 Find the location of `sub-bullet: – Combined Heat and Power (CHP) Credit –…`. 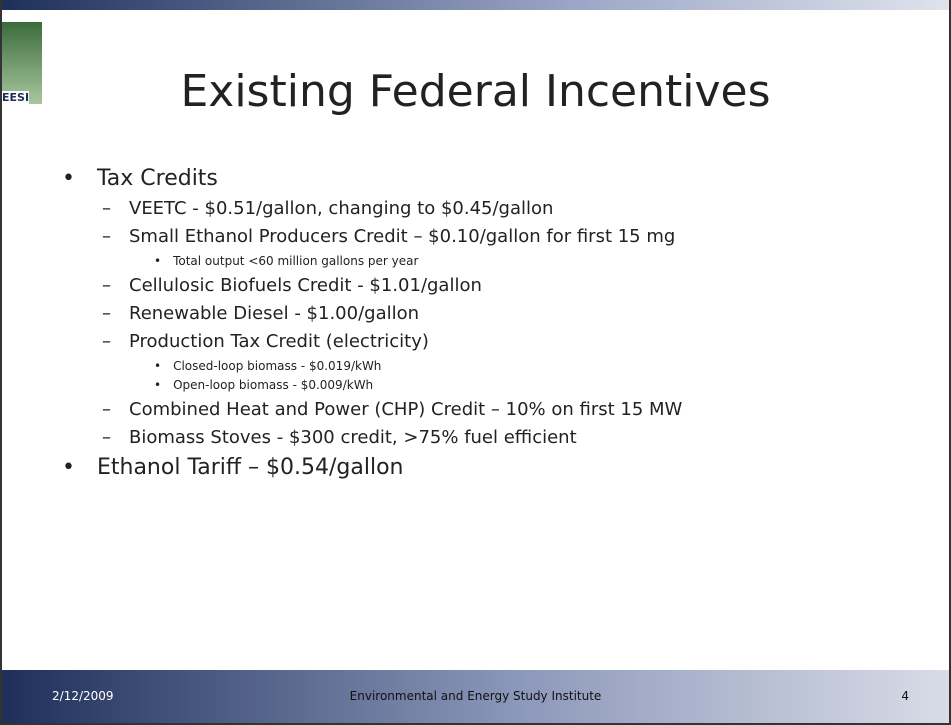

sub-bullet: – Combined Heat and Power (CHP) Credit –… is located at coordinates (510, 409).